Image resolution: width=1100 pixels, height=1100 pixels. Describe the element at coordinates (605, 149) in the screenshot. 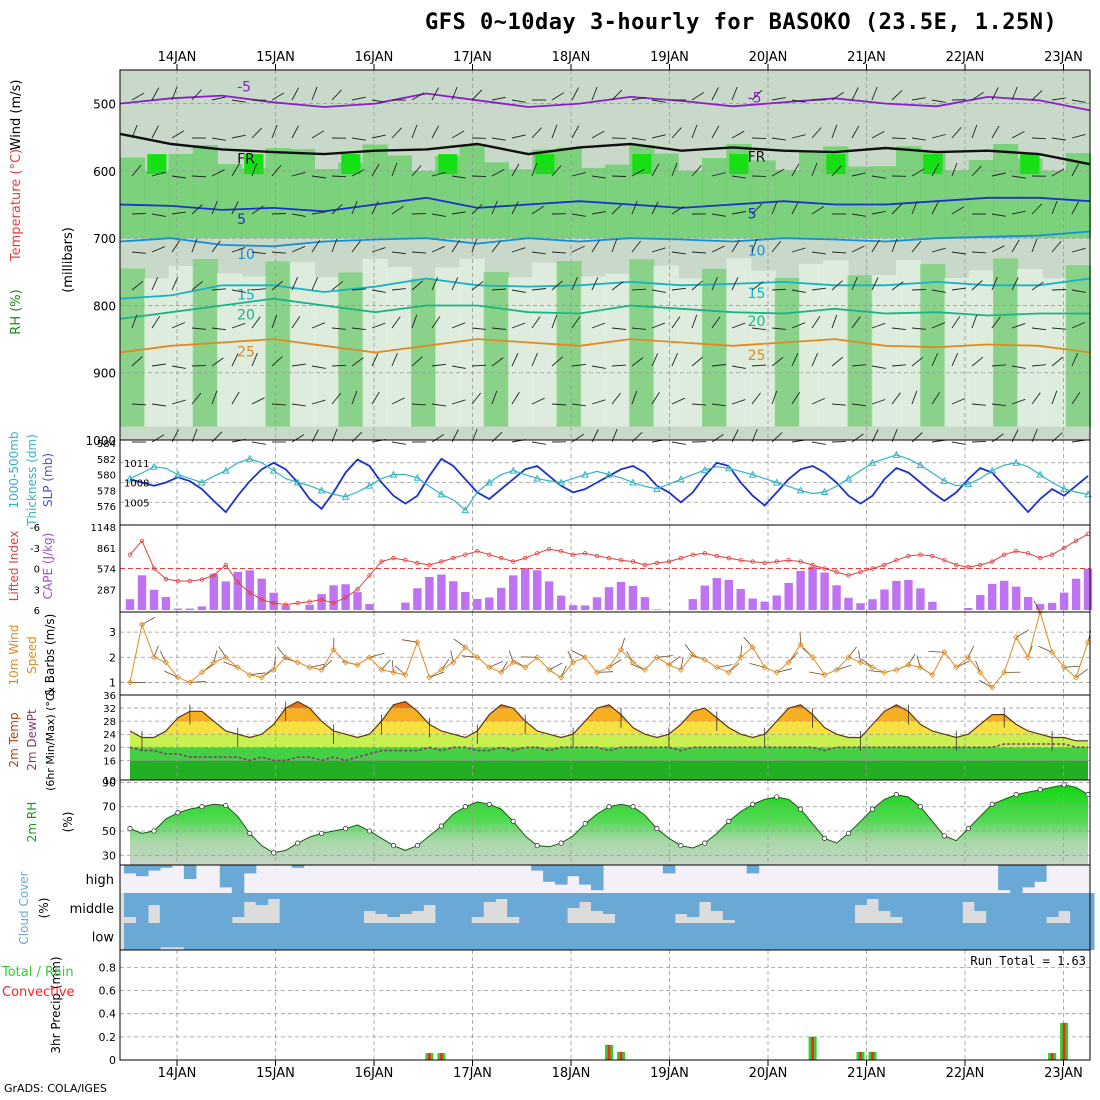

I see `temperature-contour` at that location.